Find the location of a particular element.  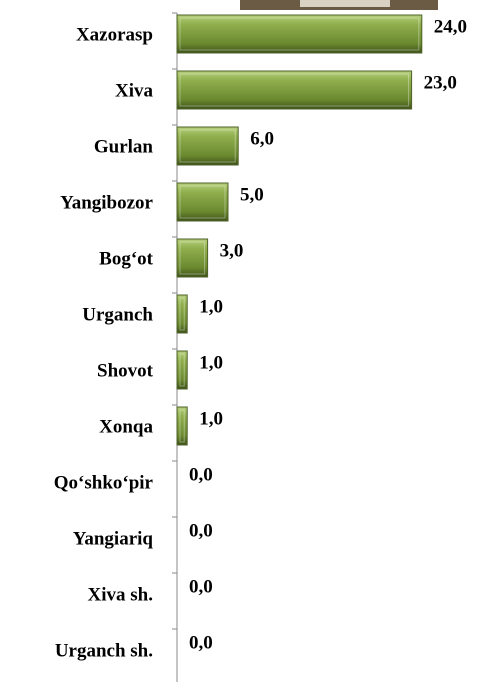

y-tick-label: Yangibozor is located at coordinates (106, 202).